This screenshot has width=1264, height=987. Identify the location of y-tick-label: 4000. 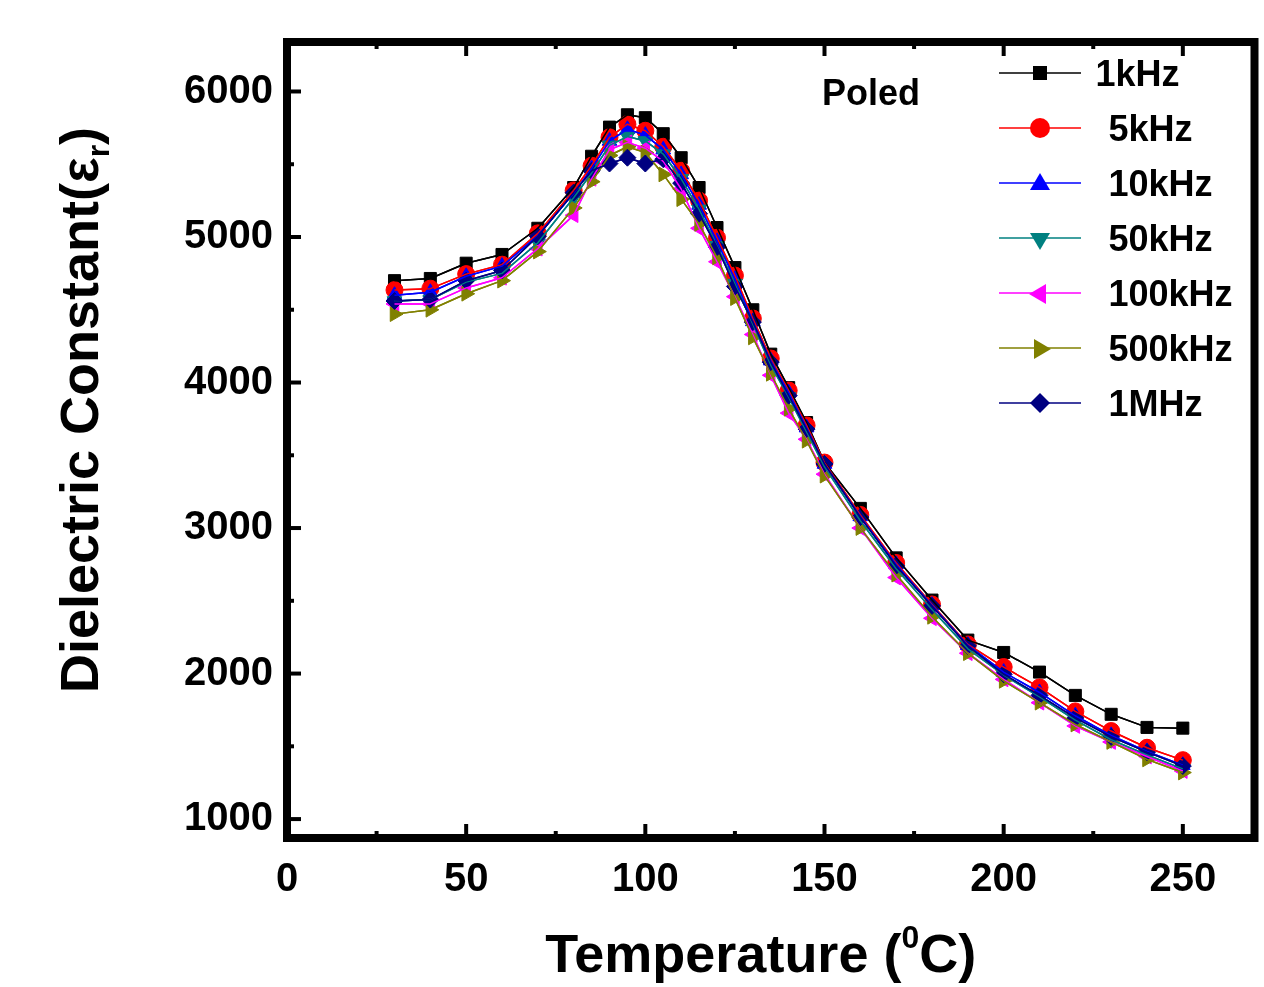
(228, 379).